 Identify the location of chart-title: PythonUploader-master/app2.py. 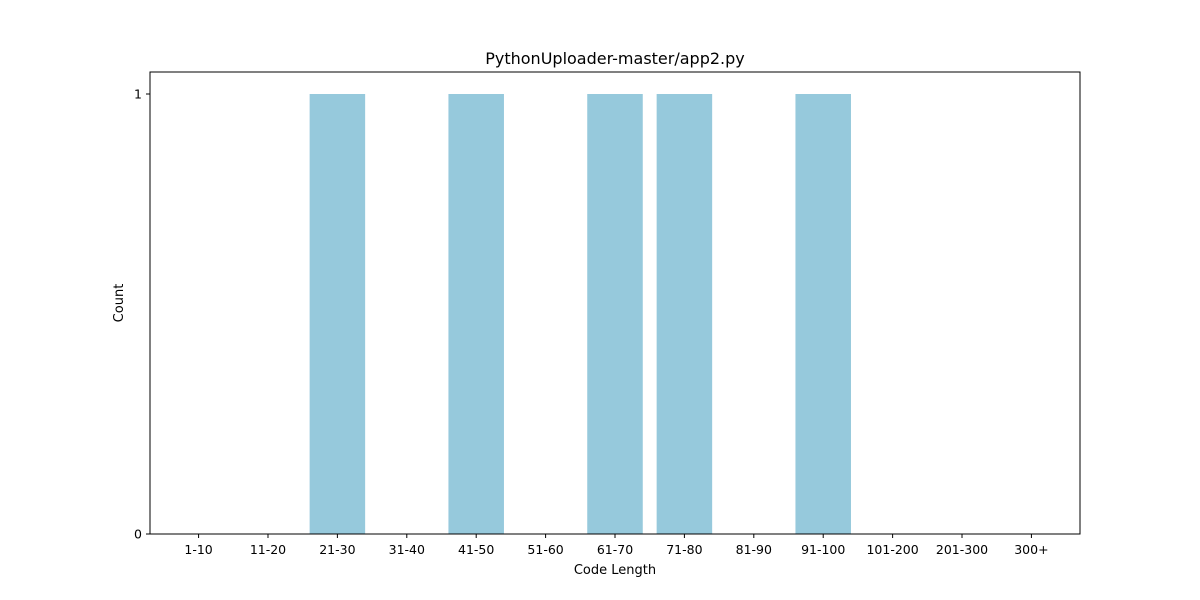
(615, 58).